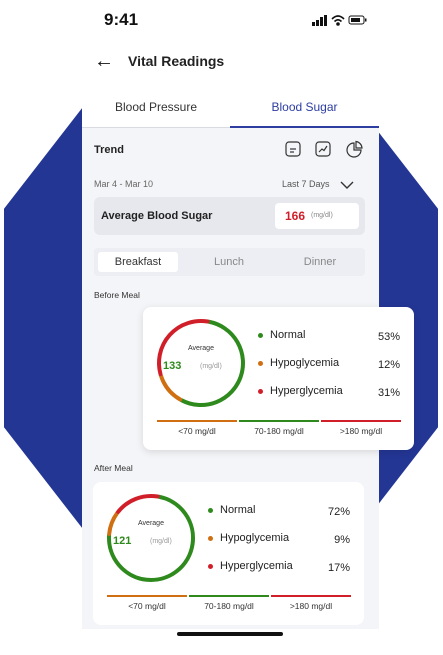 The image size is (443, 655). I want to click on page-title: Vital Readings, so click(176, 61).